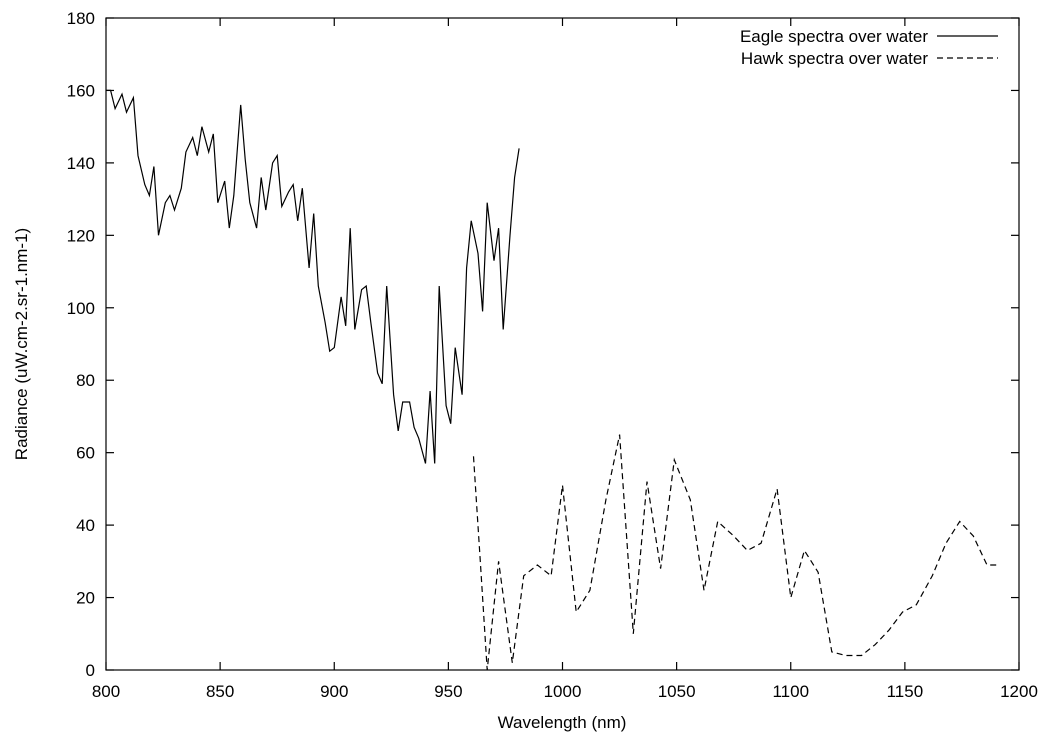  Describe the element at coordinates (905, 691) in the screenshot. I see `x-tick-label: 1150` at that location.